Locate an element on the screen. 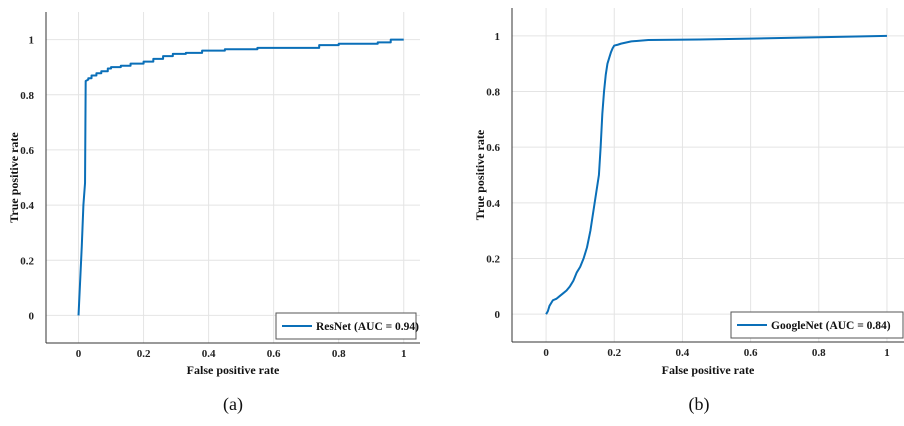  legend-b: GoogleNet (AUC = 0.84) is located at coordinates (817, 325).